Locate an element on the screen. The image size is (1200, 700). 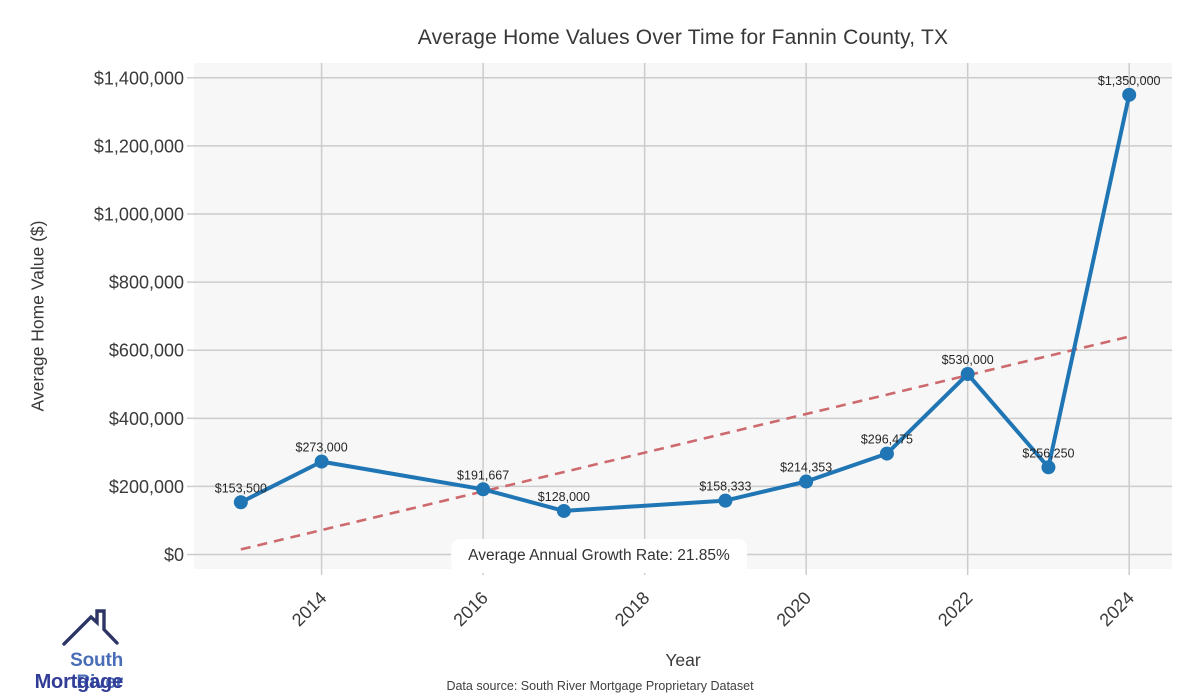
y-tick-label: $0 is located at coordinates (174, 555).